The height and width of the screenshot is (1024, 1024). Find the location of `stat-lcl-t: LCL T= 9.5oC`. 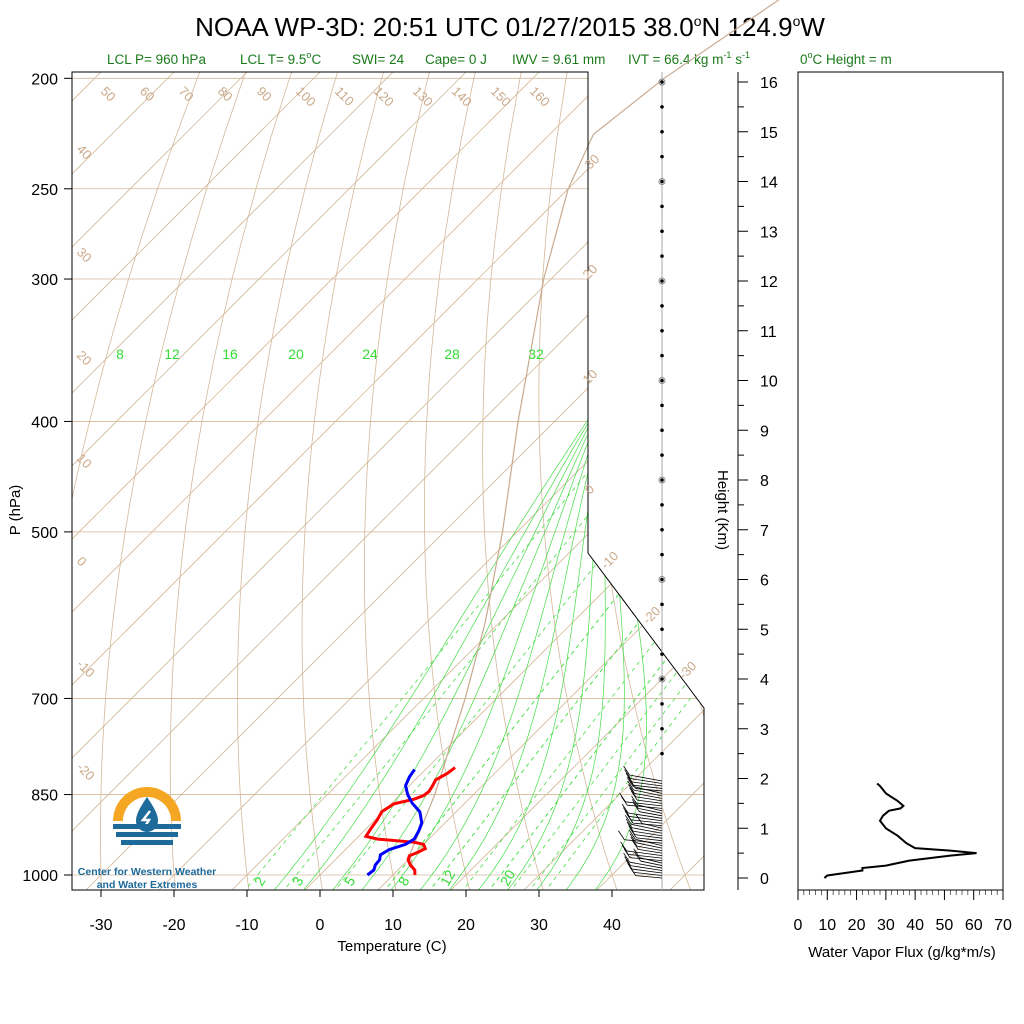

stat-lcl-t: LCL T= 9.5oC is located at coordinates (280, 58).